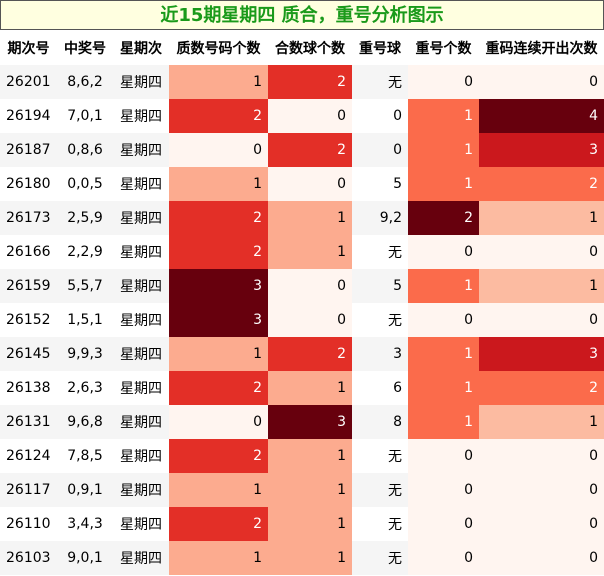 The width and height of the screenshot is (604, 576). What do you see at coordinates (28, 456) in the screenshot?
I see `cell-period: 26124` at bounding box center [28, 456].